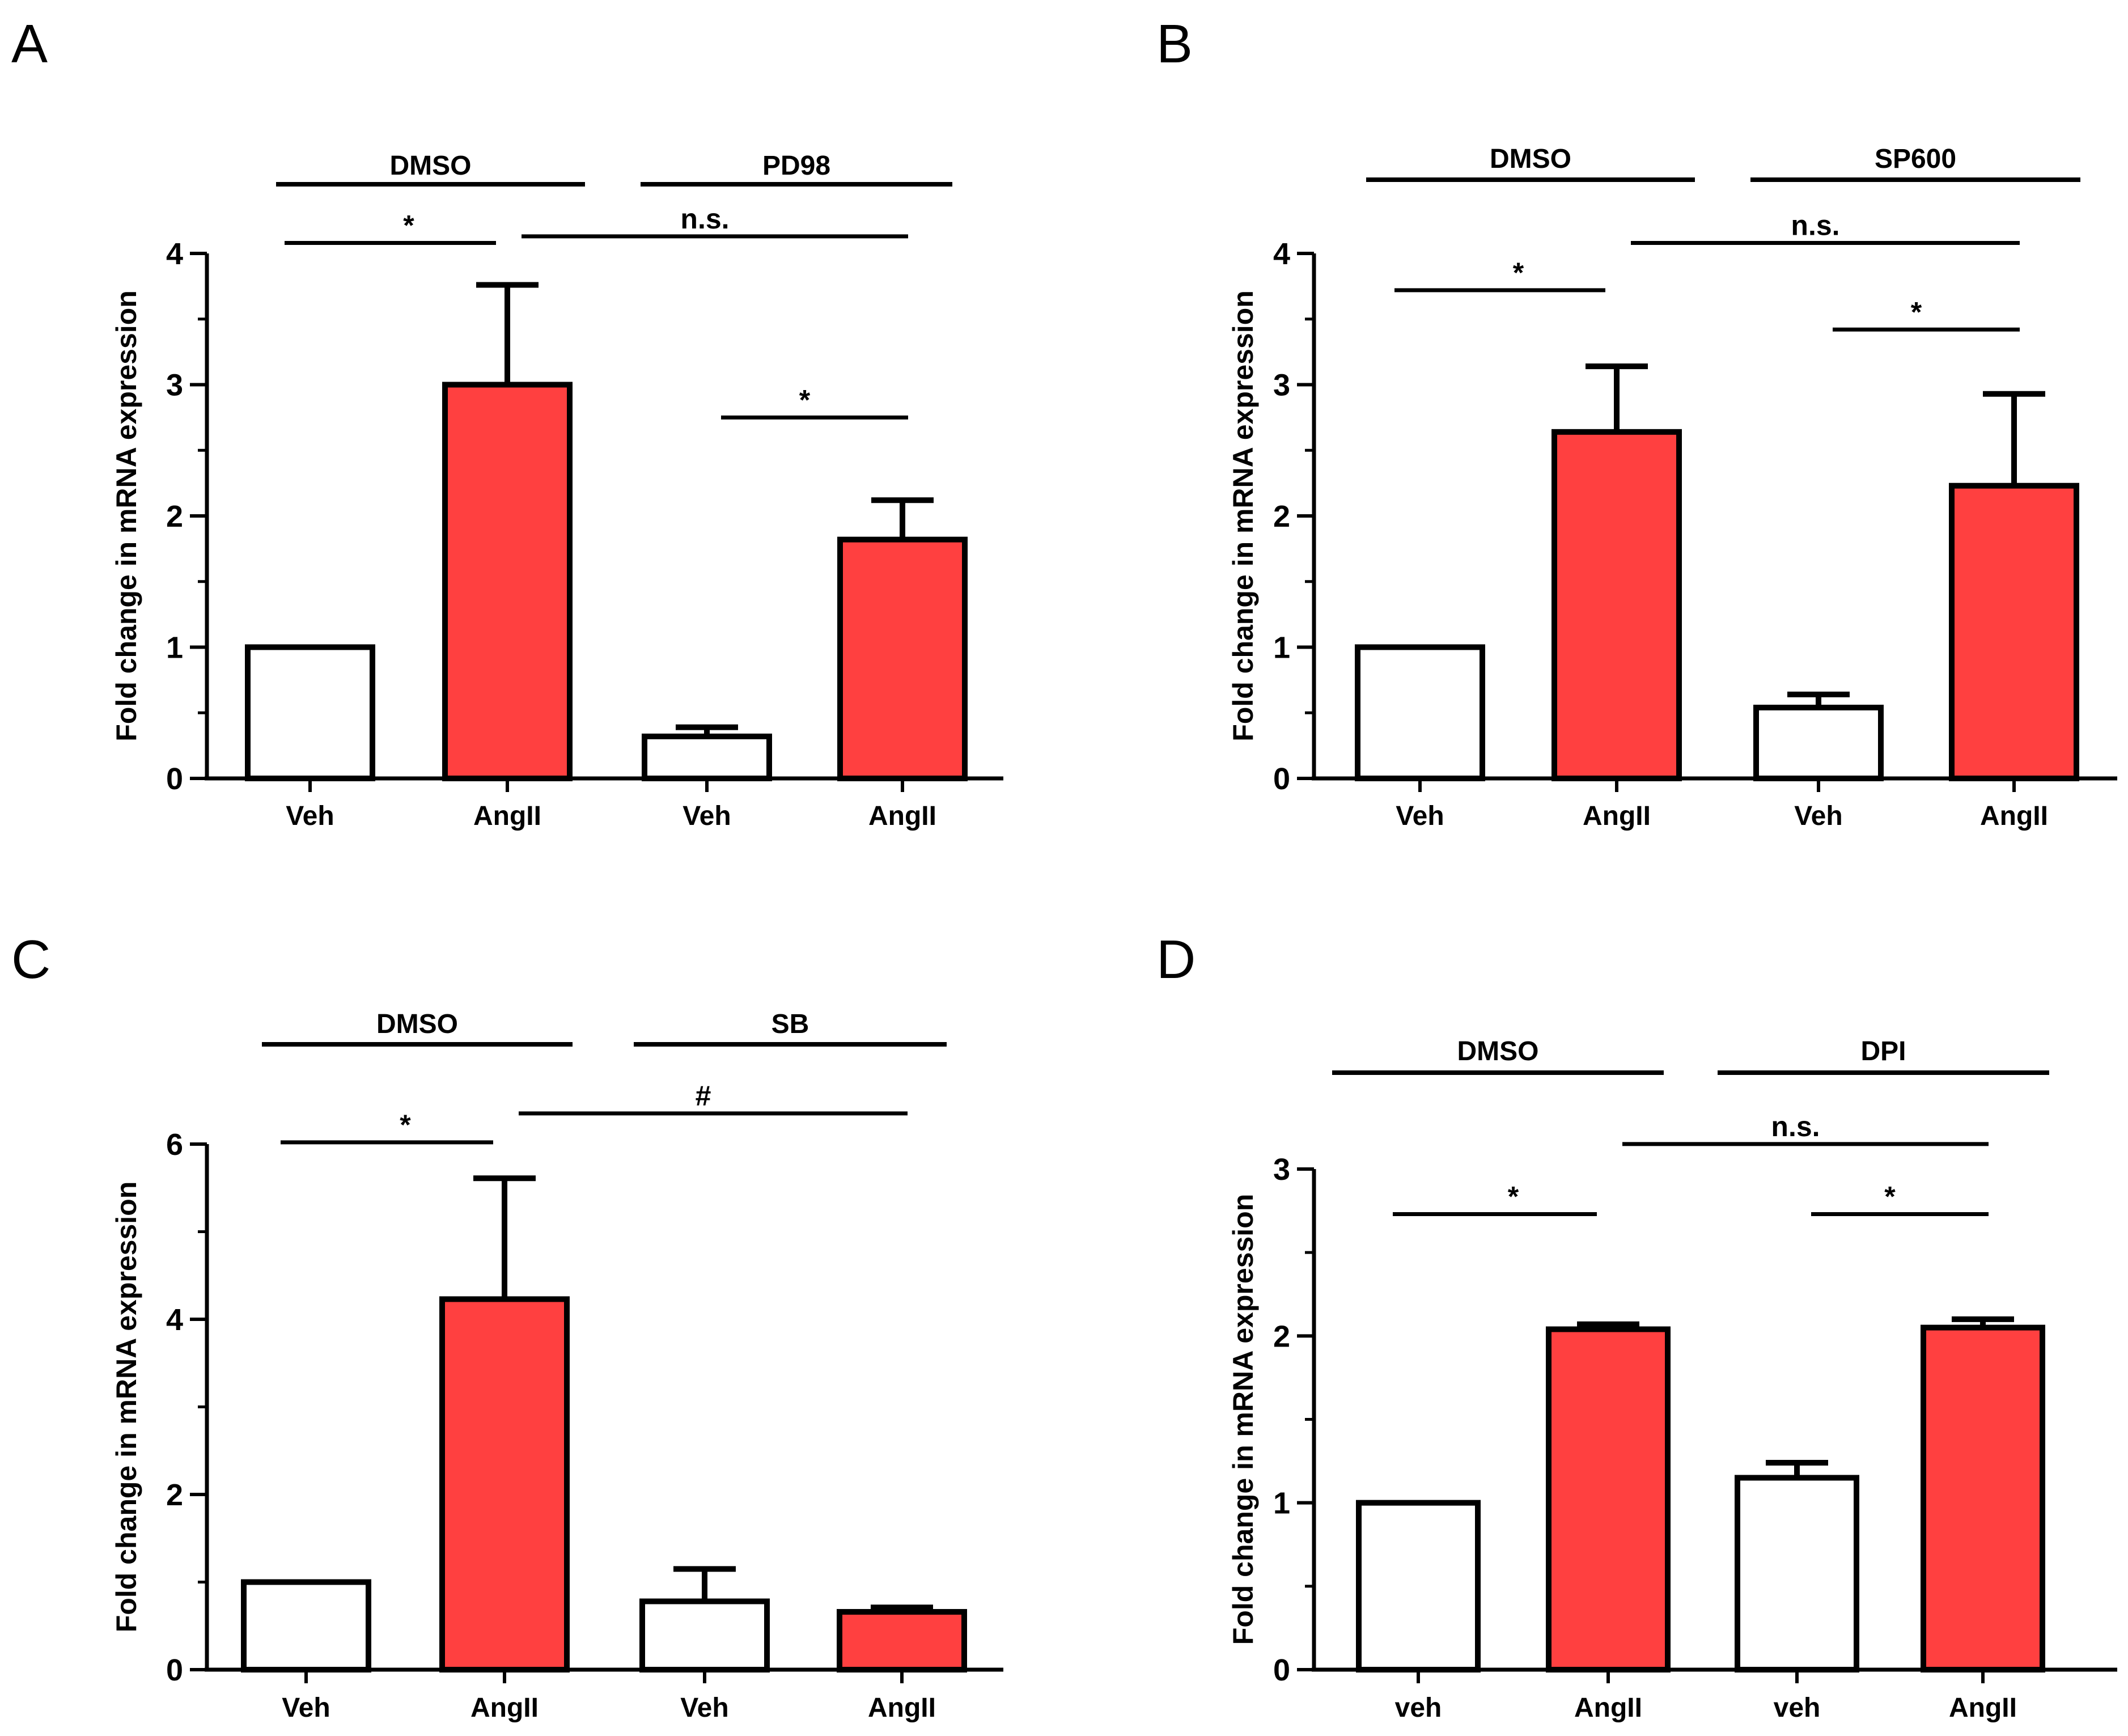  I want to click on group-label: DPI, so click(1883, 1051).